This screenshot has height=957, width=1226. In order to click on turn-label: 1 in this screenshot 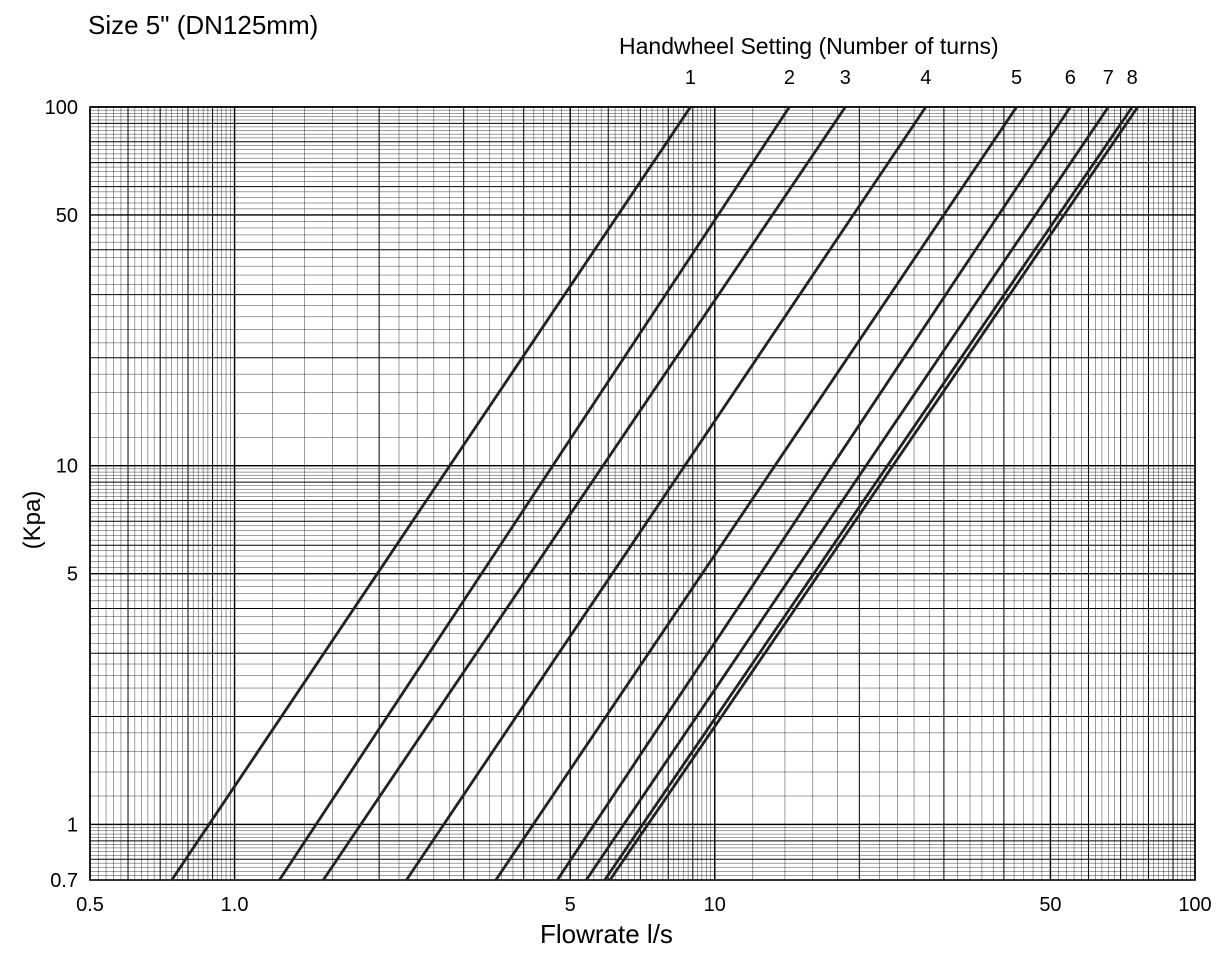, I will do `click(690, 78)`.